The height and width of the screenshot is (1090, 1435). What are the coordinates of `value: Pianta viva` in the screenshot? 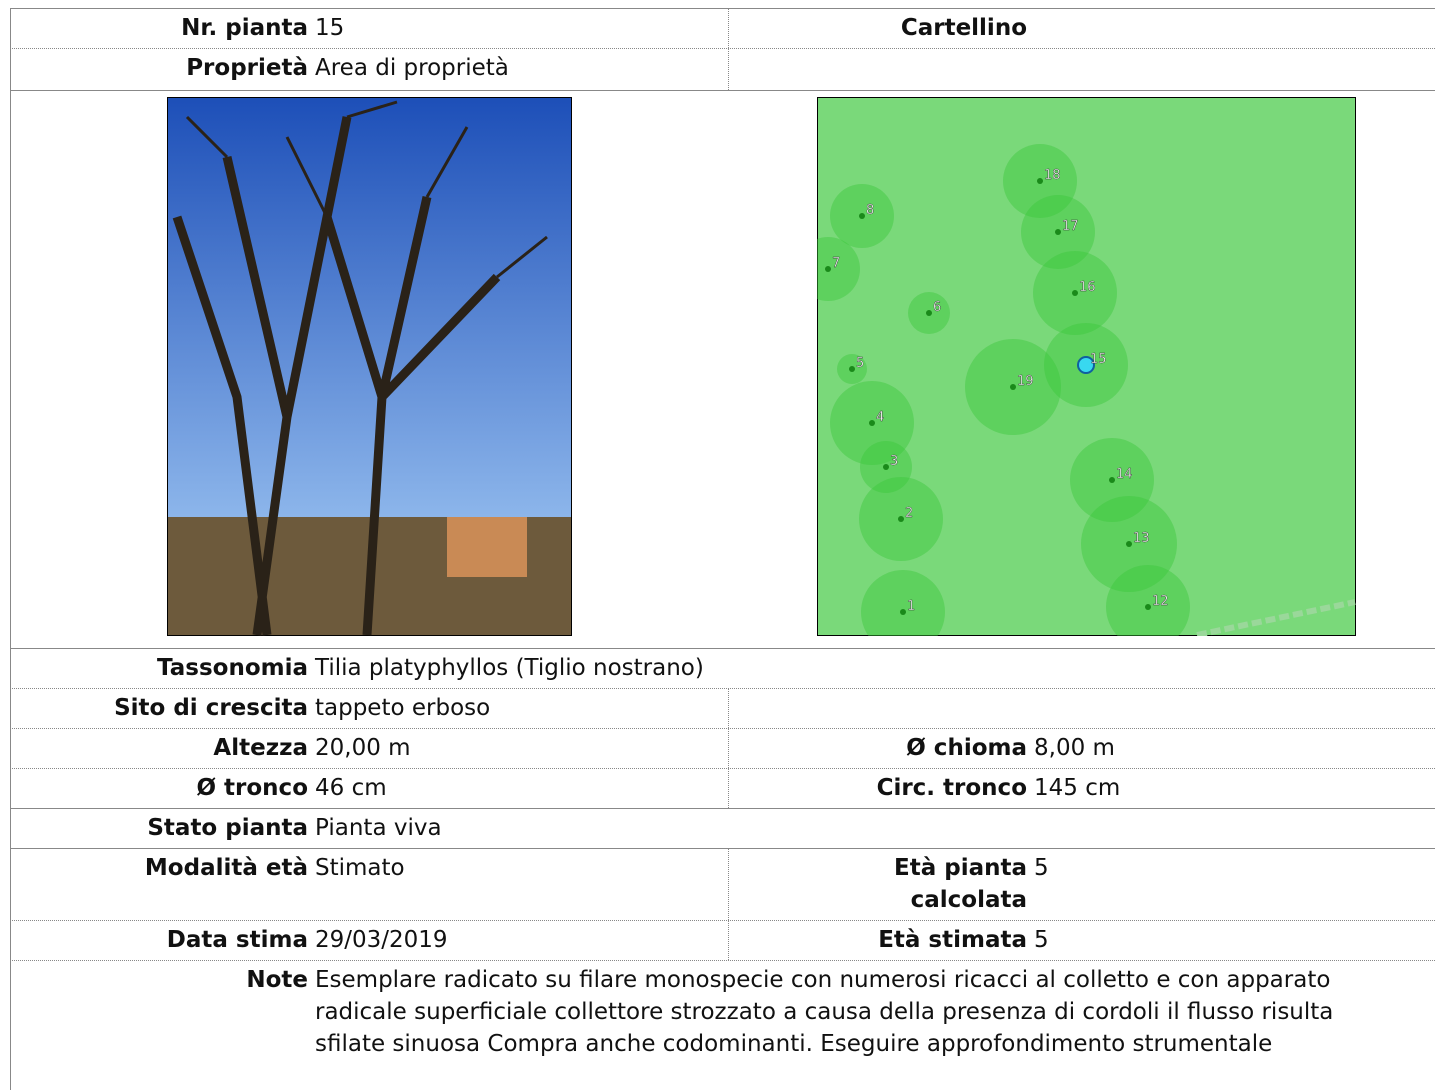 It's located at (378, 828).